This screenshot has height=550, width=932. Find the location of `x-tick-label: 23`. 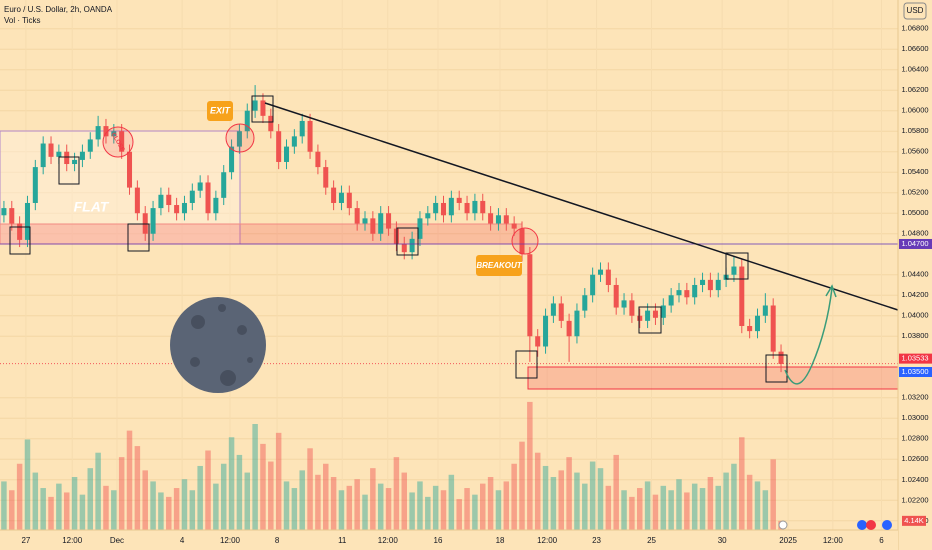

x-tick-label: 23 is located at coordinates (596, 540).